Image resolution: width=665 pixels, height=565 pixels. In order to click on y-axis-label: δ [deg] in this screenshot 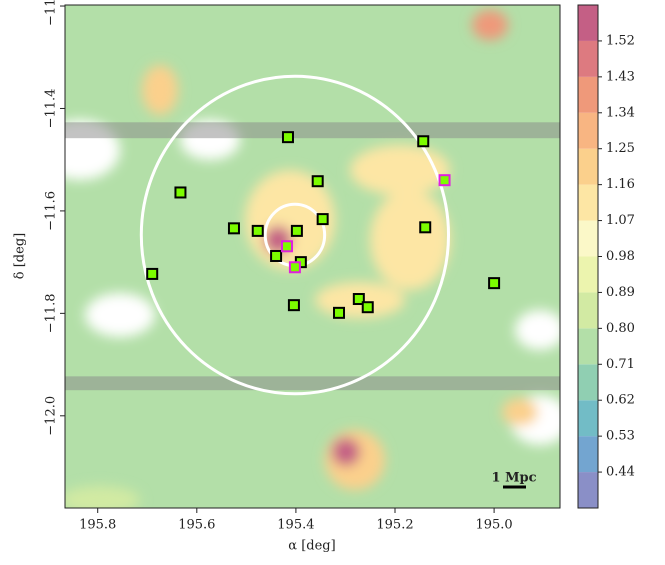, I will do `click(20, 256)`.